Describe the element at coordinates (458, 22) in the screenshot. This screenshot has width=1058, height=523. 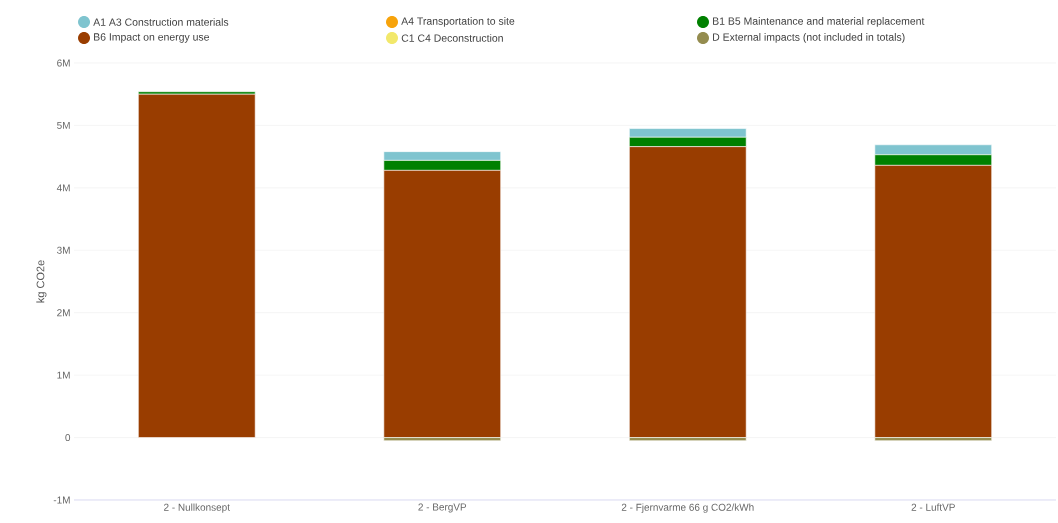
I see `legend-label: A4 Transportation to site` at that location.